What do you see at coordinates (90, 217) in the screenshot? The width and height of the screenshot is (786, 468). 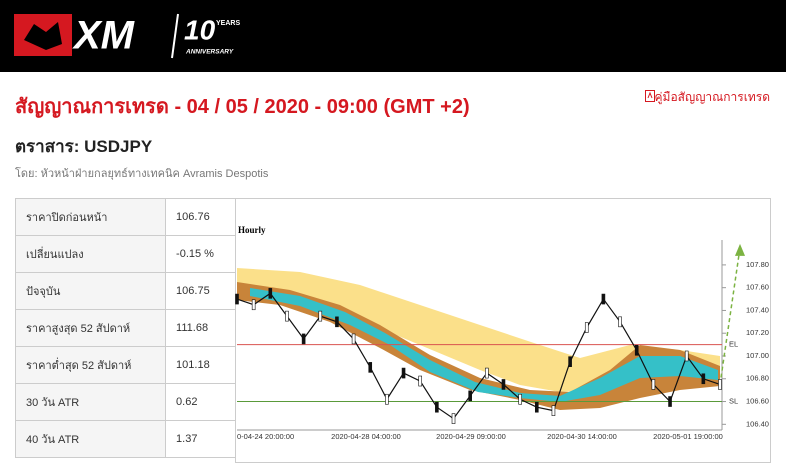 I see `stat-label: ราคาปิดก่อนหน้า` at bounding box center [90, 217].